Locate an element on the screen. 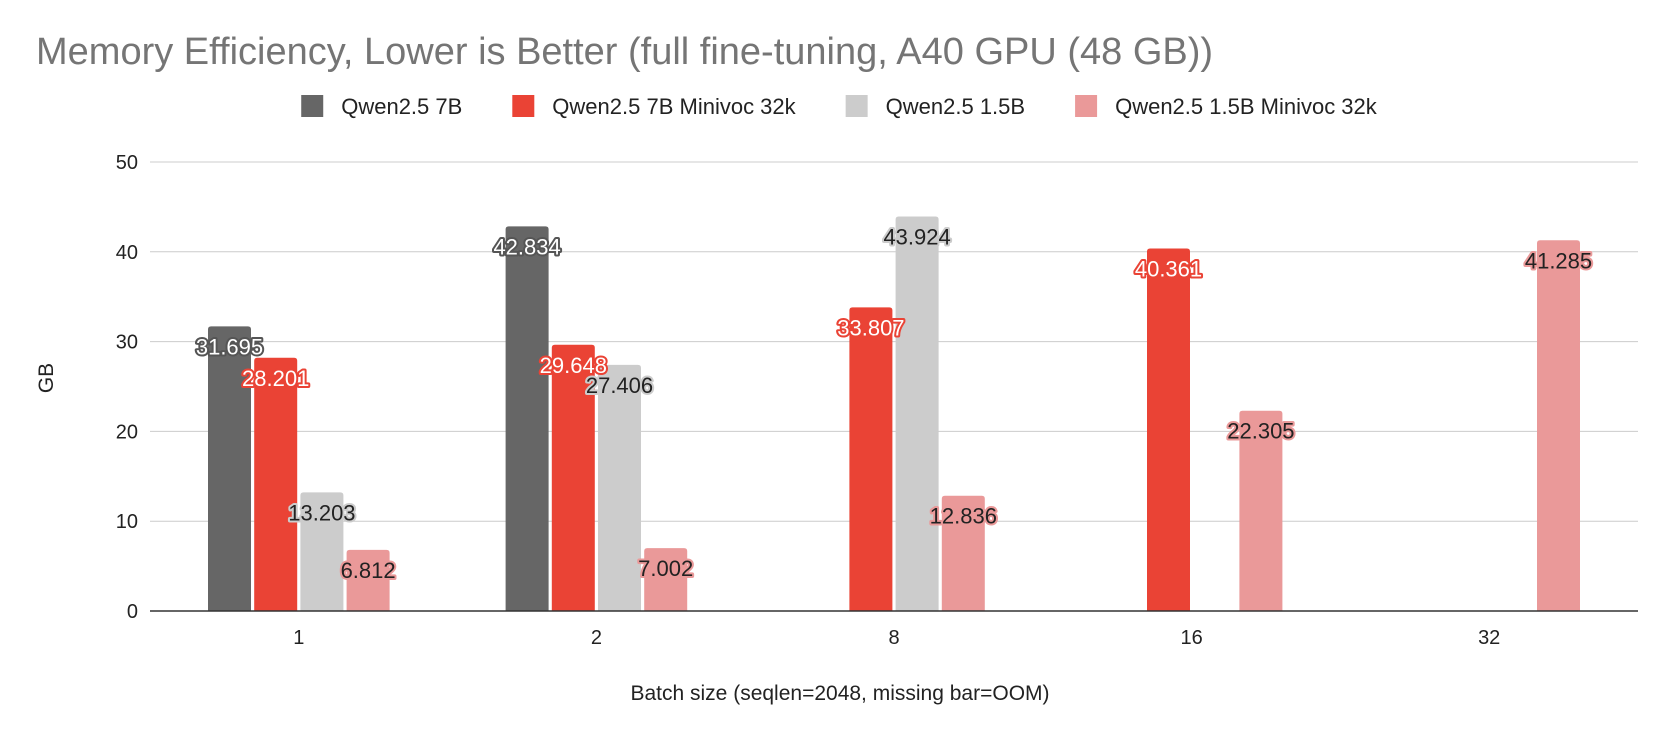  y-tick-label: 50 is located at coordinates (127, 163).